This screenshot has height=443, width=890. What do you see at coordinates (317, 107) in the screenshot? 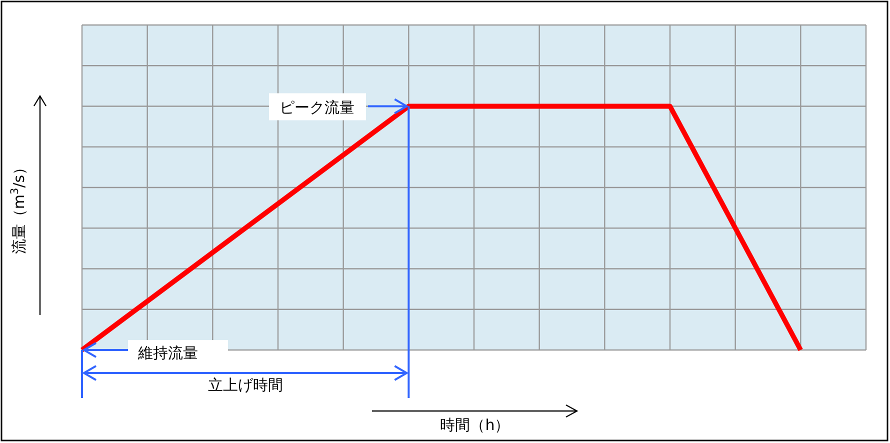
I see `annotation: ピーク流量` at bounding box center [317, 107].